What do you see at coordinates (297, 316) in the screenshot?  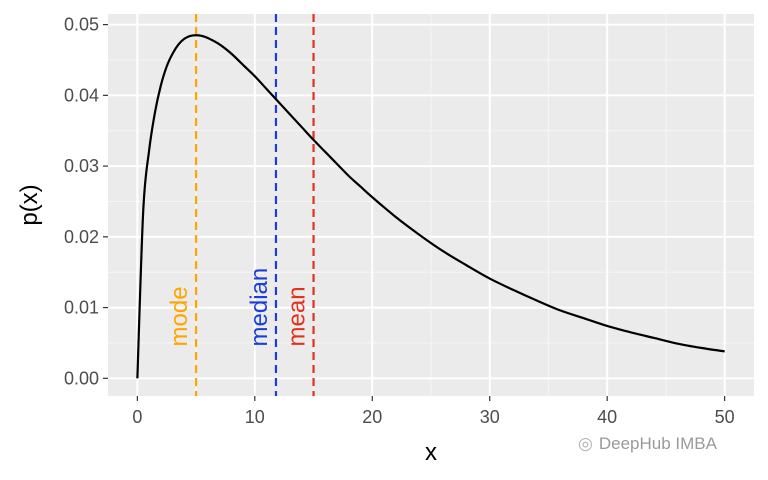 I see `vline-label-mean: mean` at bounding box center [297, 316].